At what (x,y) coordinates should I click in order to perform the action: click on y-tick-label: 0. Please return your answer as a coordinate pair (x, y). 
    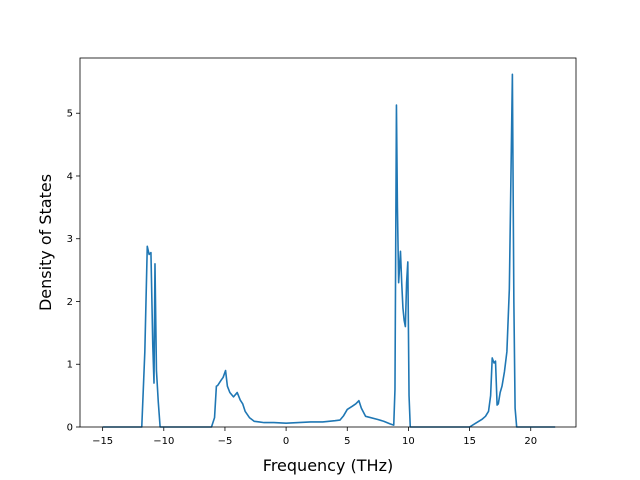
    Looking at the image, I should click on (70, 428).